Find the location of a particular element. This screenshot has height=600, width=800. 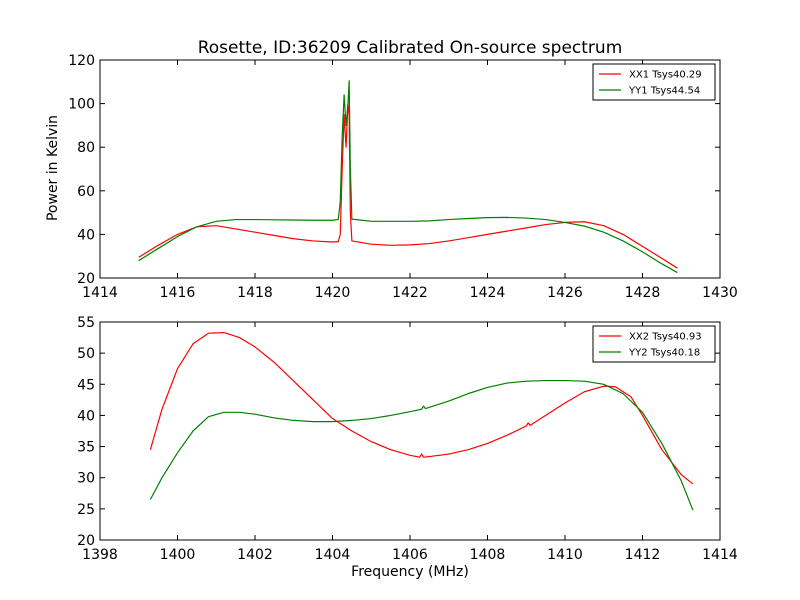

x-tick-label: 1398 is located at coordinates (100, 555).